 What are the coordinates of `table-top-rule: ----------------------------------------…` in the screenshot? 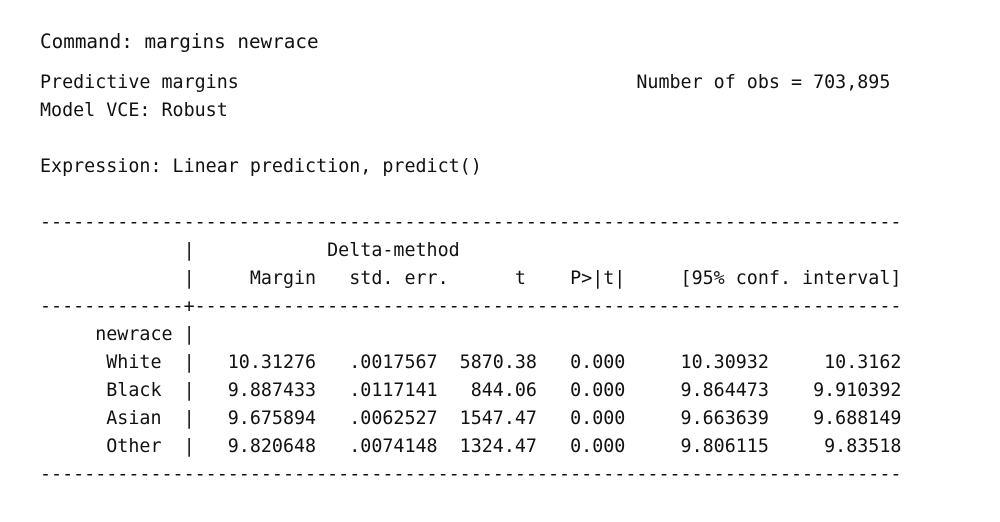 It's located at (471, 222).